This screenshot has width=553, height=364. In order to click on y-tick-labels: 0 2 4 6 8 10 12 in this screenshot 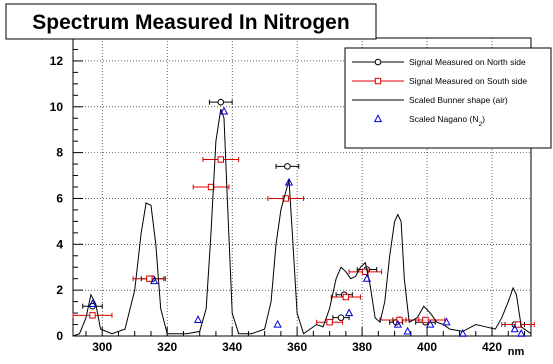, I will do `click(57, 198)`.